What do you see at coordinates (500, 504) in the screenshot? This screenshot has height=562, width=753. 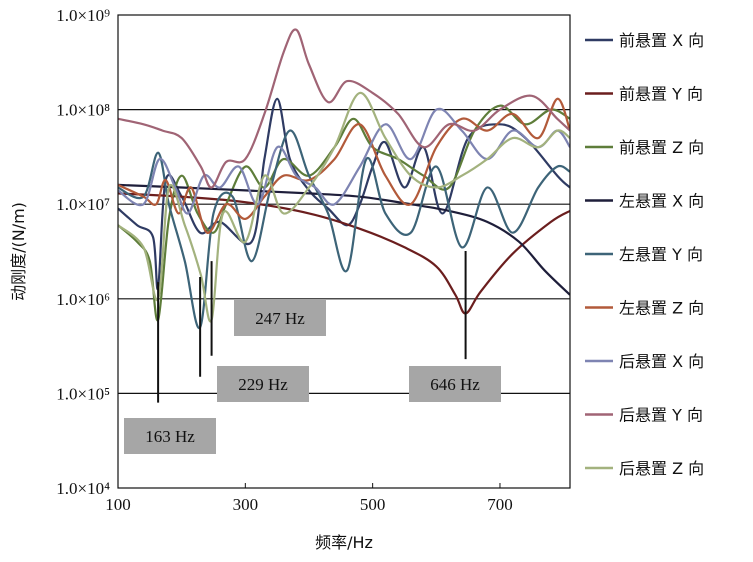 I see `x-tick-label: 700` at bounding box center [500, 504].